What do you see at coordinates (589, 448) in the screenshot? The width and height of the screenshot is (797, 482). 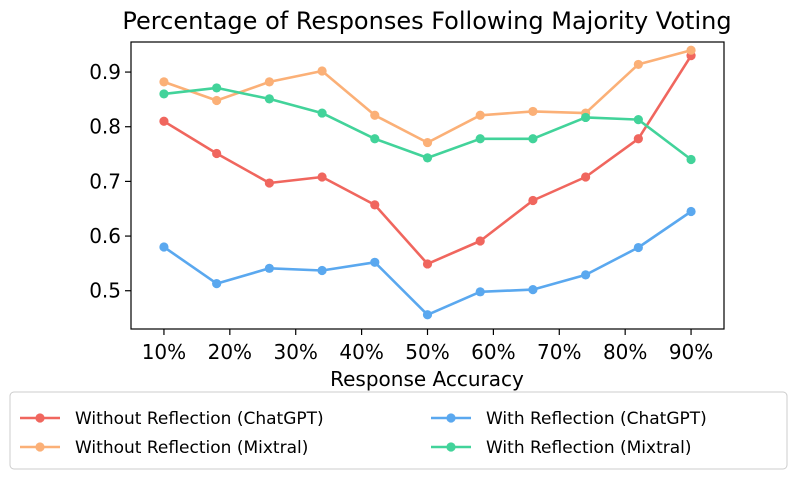 I see `legend-label: With Reflection (Mixtral)` at bounding box center [589, 448].